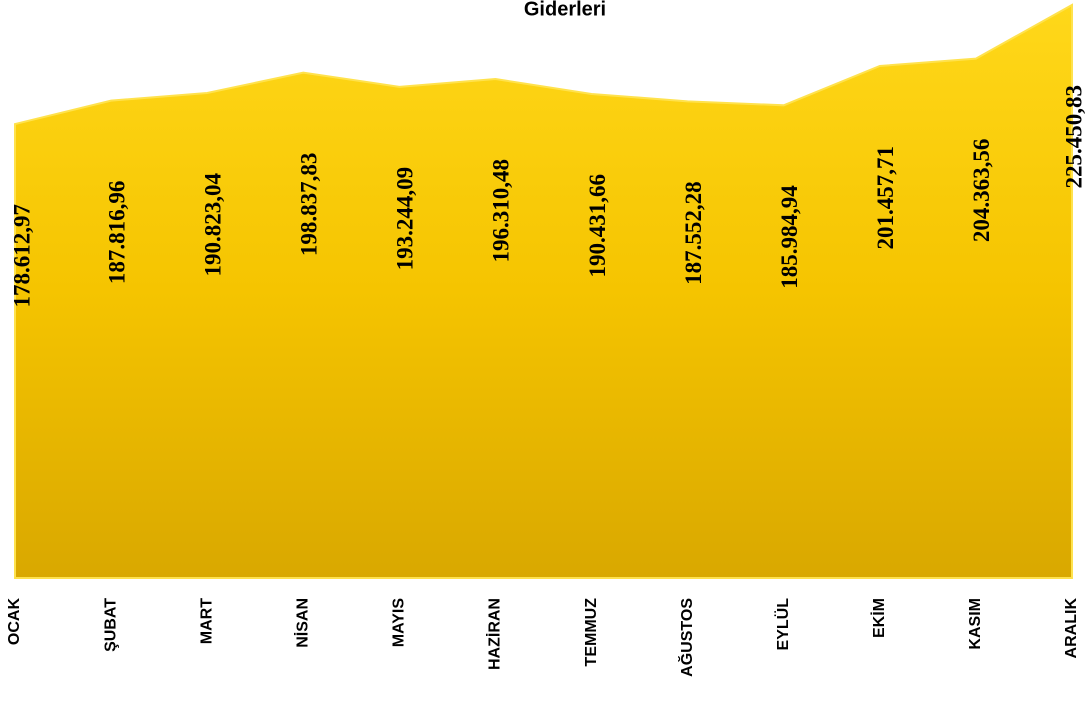 Image resolution: width=1087 pixels, height=711 pixels. Describe the element at coordinates (399, 623) in the screenshot. I see `x-tick-label: MAYIS` at that location.